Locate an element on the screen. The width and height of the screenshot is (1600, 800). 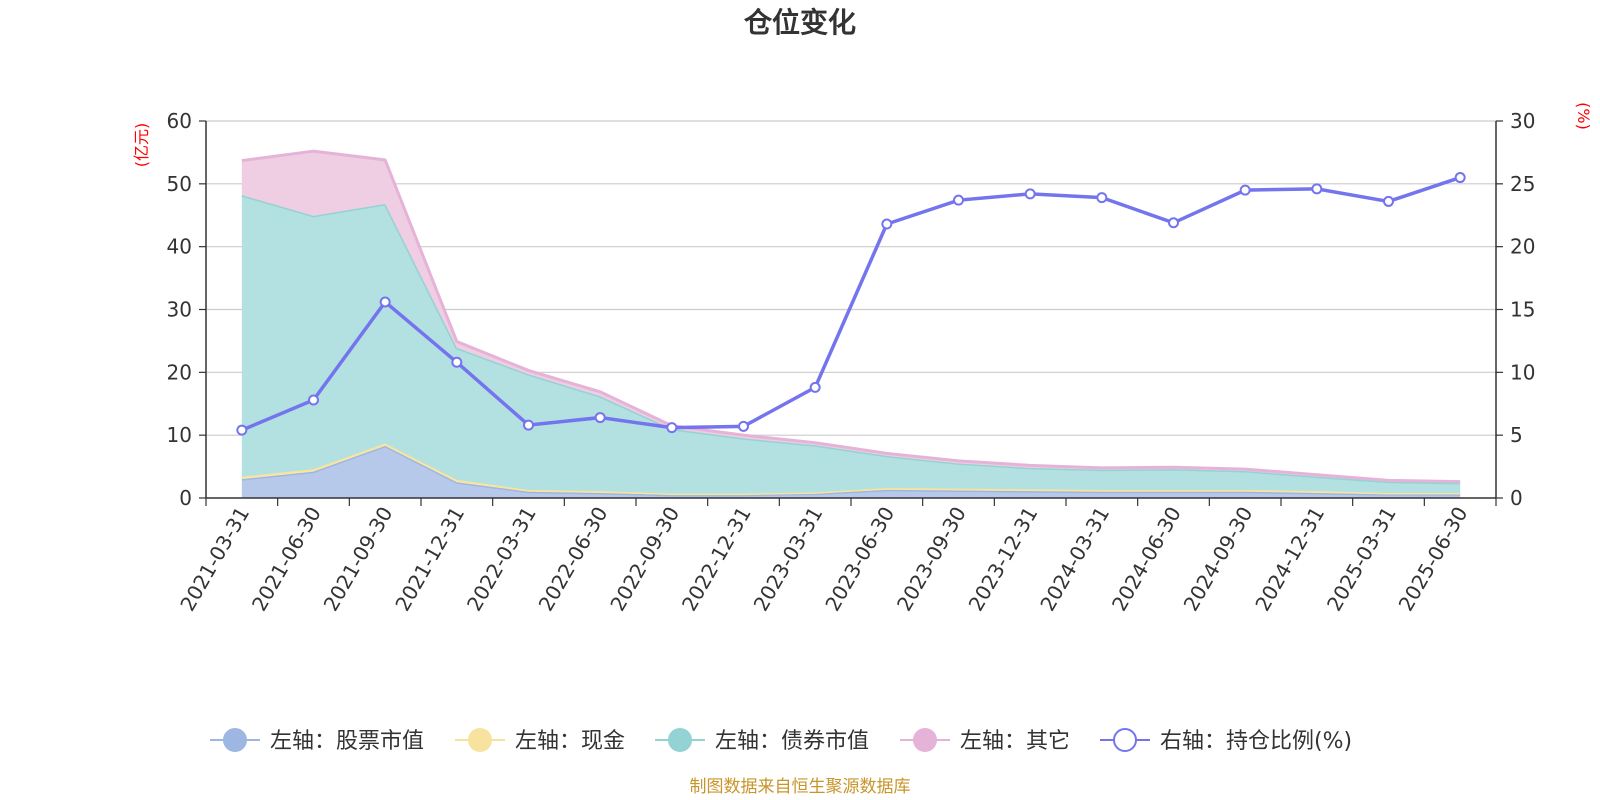
legend-item-0: 左轴：股票市值 is located at coordinates (317, 741).